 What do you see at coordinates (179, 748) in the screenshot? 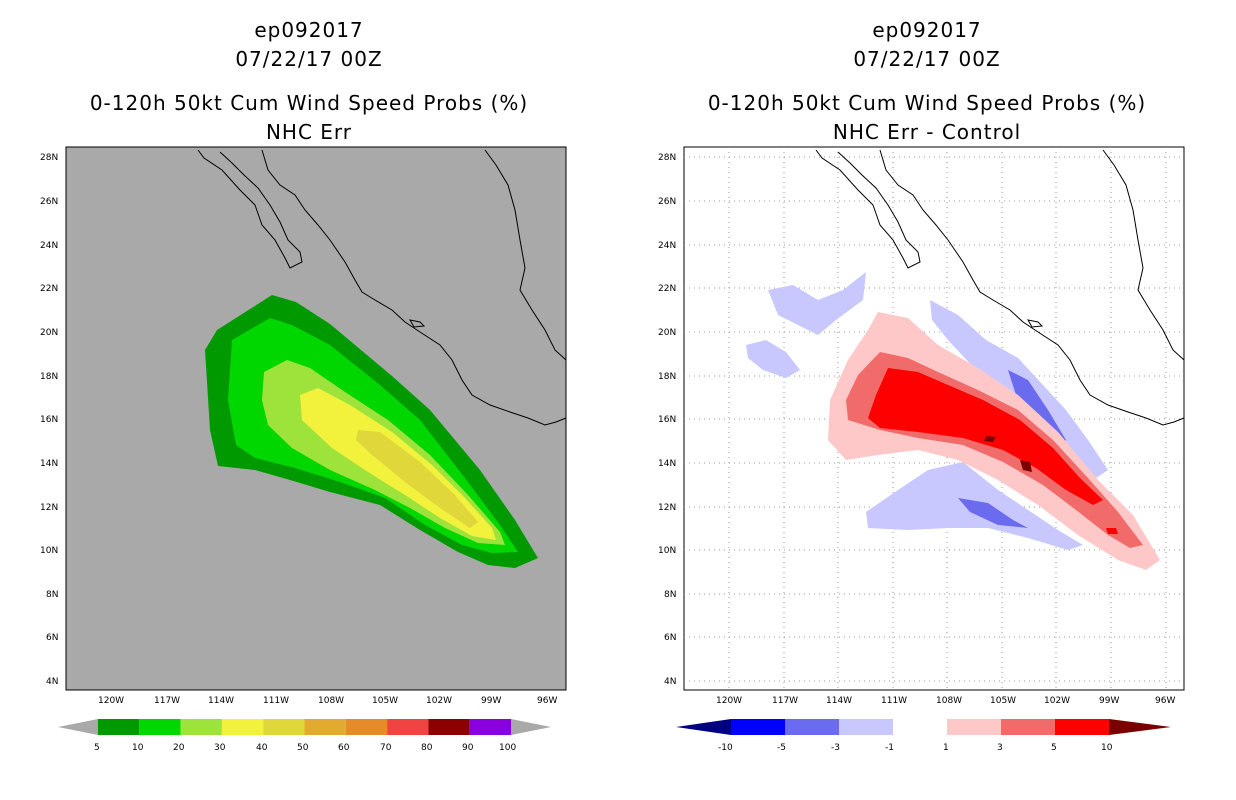
I see `colorbar-label: 20` at bounding box center [179, 748].